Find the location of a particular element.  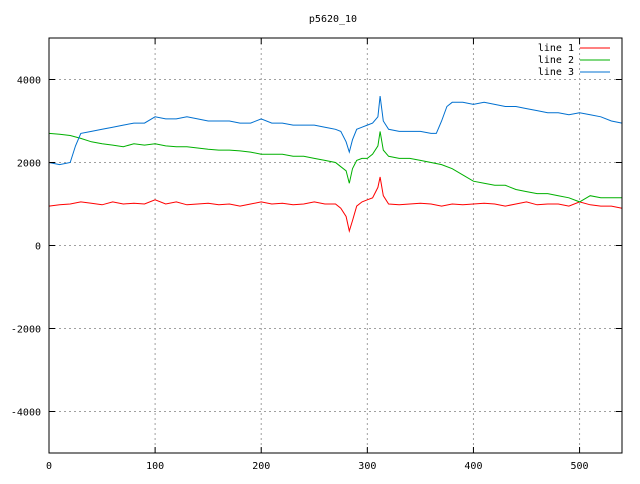

x-tick-label: 500 is located at coordinates (580, 466).